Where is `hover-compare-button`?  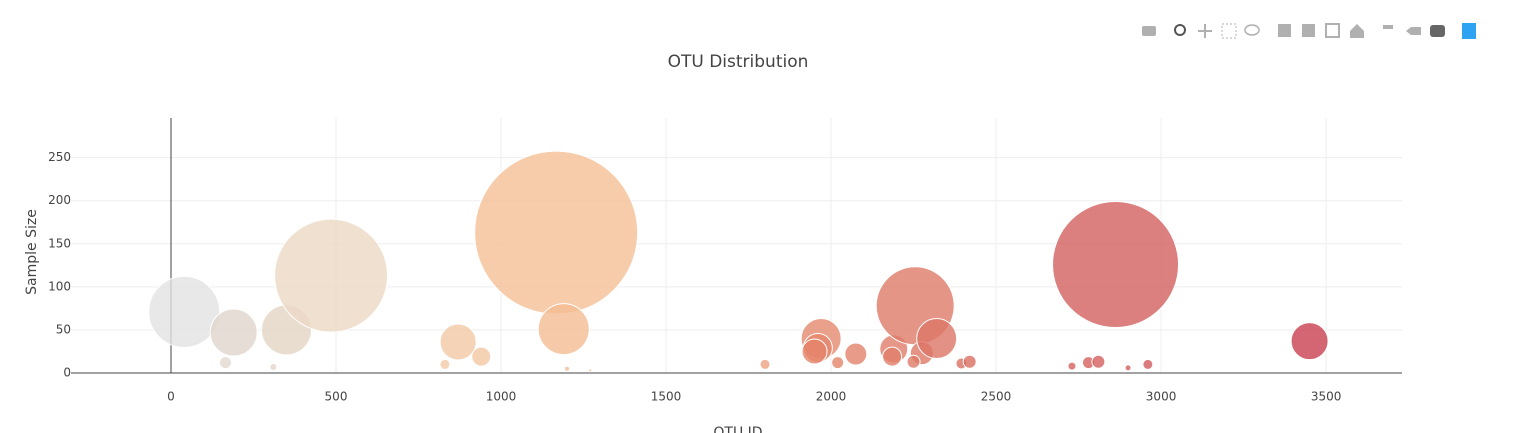 hover-compare-button is located at coordinates (1437, 31).